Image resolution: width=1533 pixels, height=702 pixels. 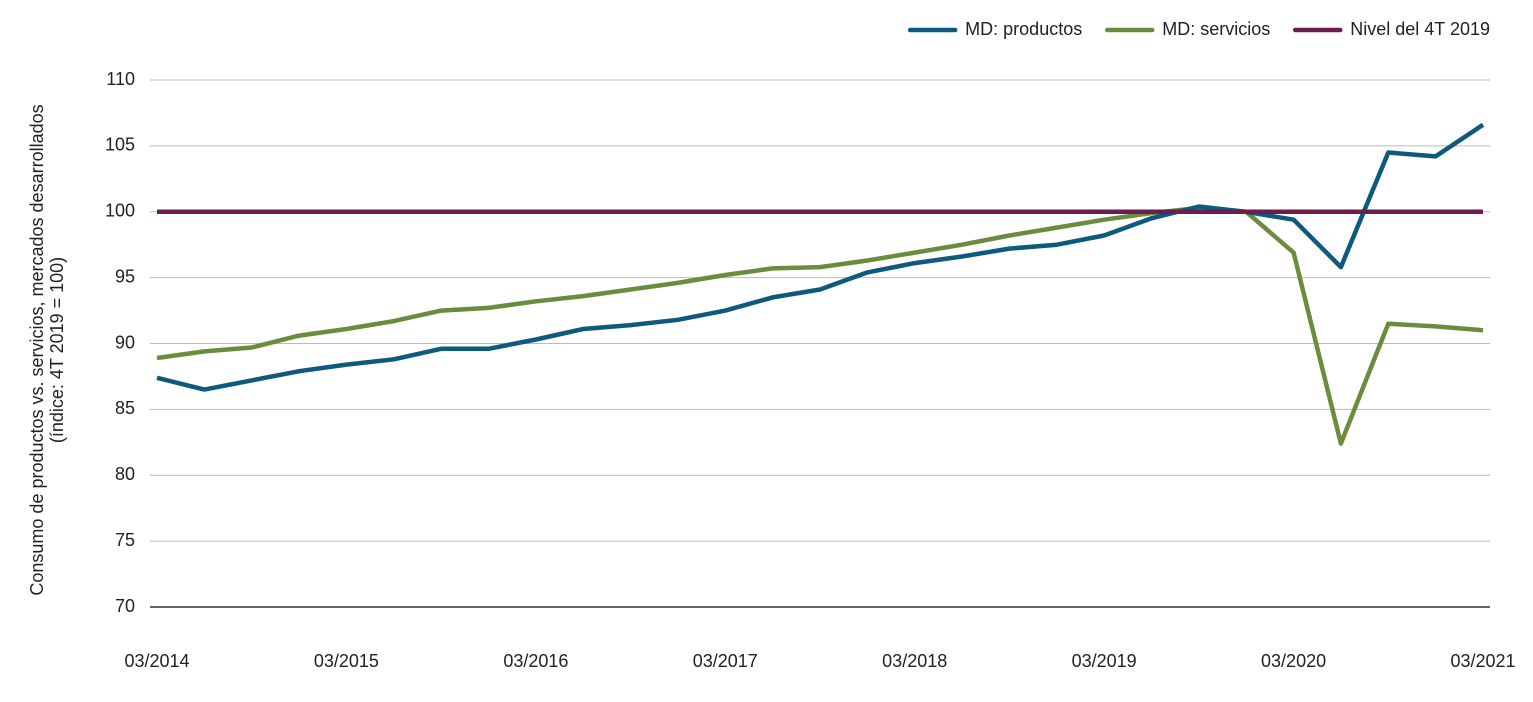 What do you see at coordinates (1023, 29) in the screenshot?
I see `legend-label: MD: productos` at bounding box center [1023, 29].